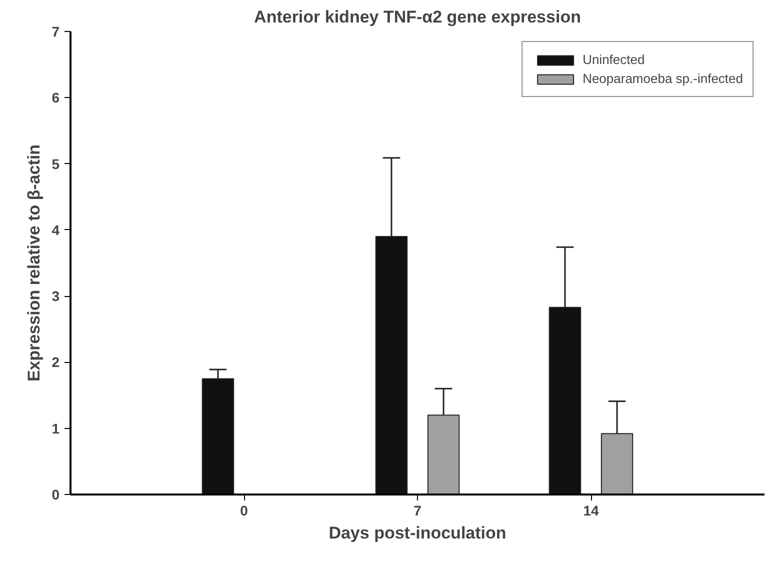  I want to click on x-tick-label: 7, so click(418, 510).